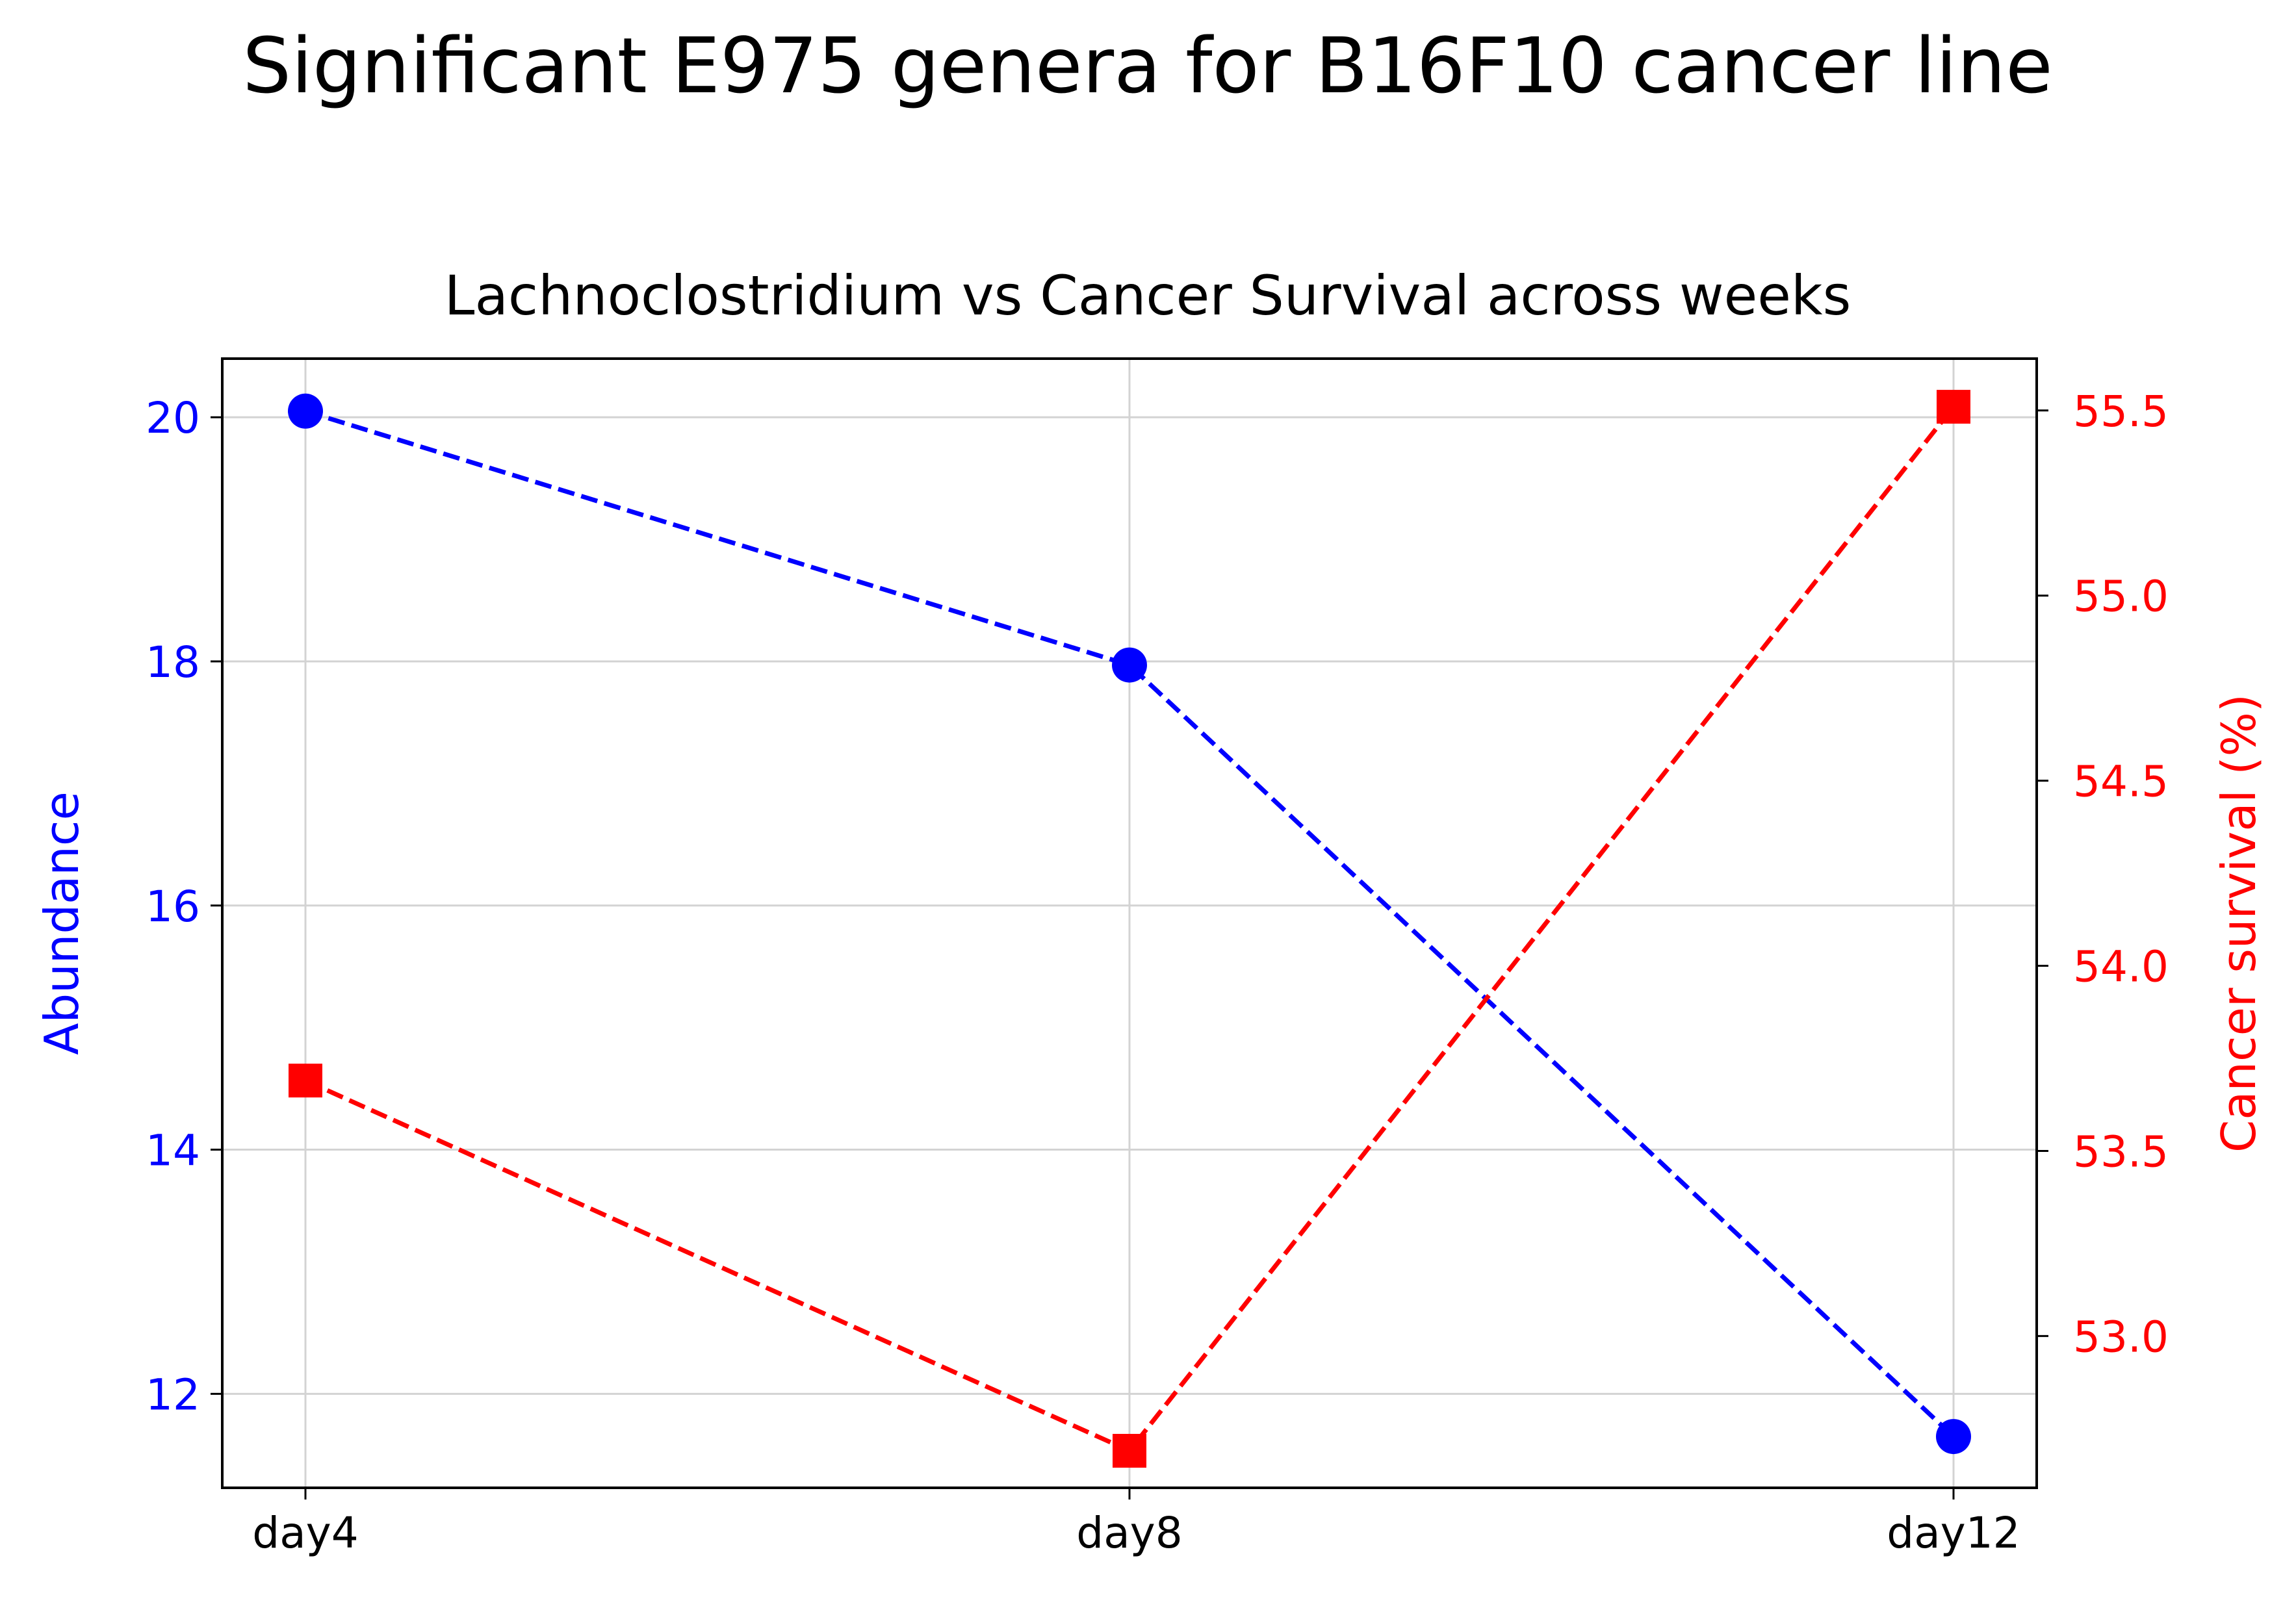 The height and width of the screenshot is (1608, 2296). What do you see at coordinates (61, 923) in the screenshot?
I see `y-axis-label-left: Abundance` at bounding box center [61, 923].